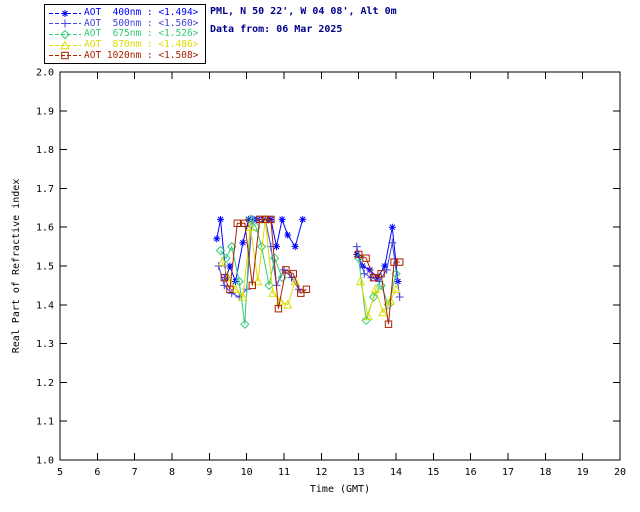 The width and height of the screenshot is (640, 512). Describe the element at coordinates (209, 472) in the screenshot. I see `x-tick-label: 9` at that location.